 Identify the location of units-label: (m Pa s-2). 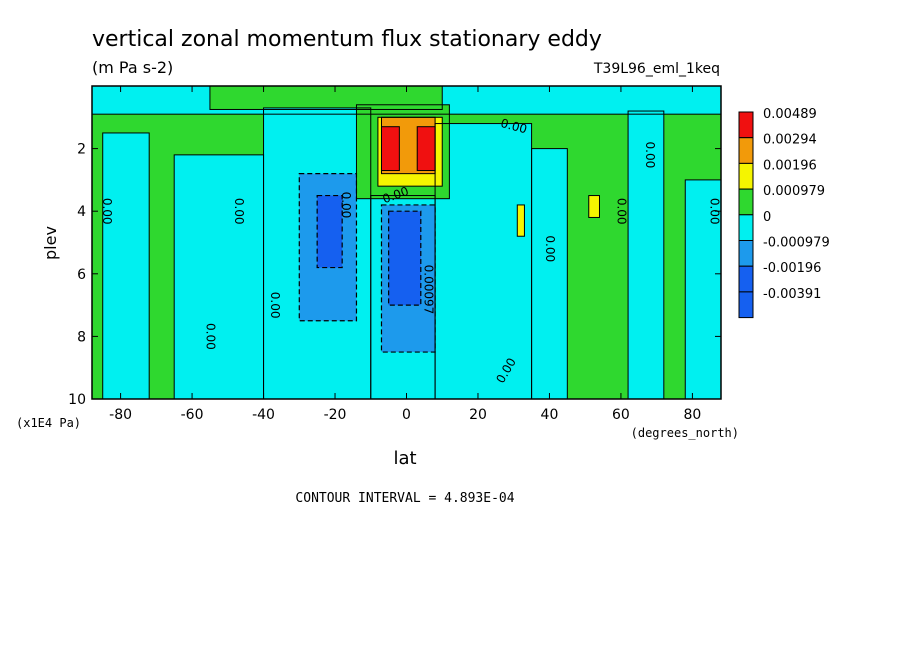
(132, 67).